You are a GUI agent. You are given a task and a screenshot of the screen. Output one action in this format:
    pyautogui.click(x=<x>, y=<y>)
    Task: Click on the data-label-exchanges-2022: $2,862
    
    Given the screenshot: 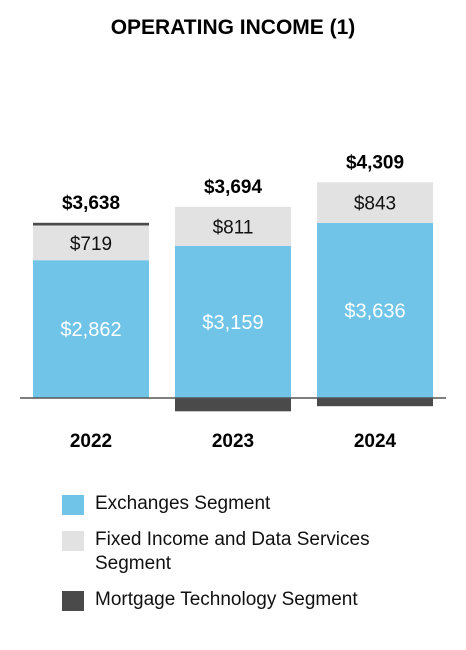 What is the action you would take?
    pyautogui.click(x=90, y=330)
    